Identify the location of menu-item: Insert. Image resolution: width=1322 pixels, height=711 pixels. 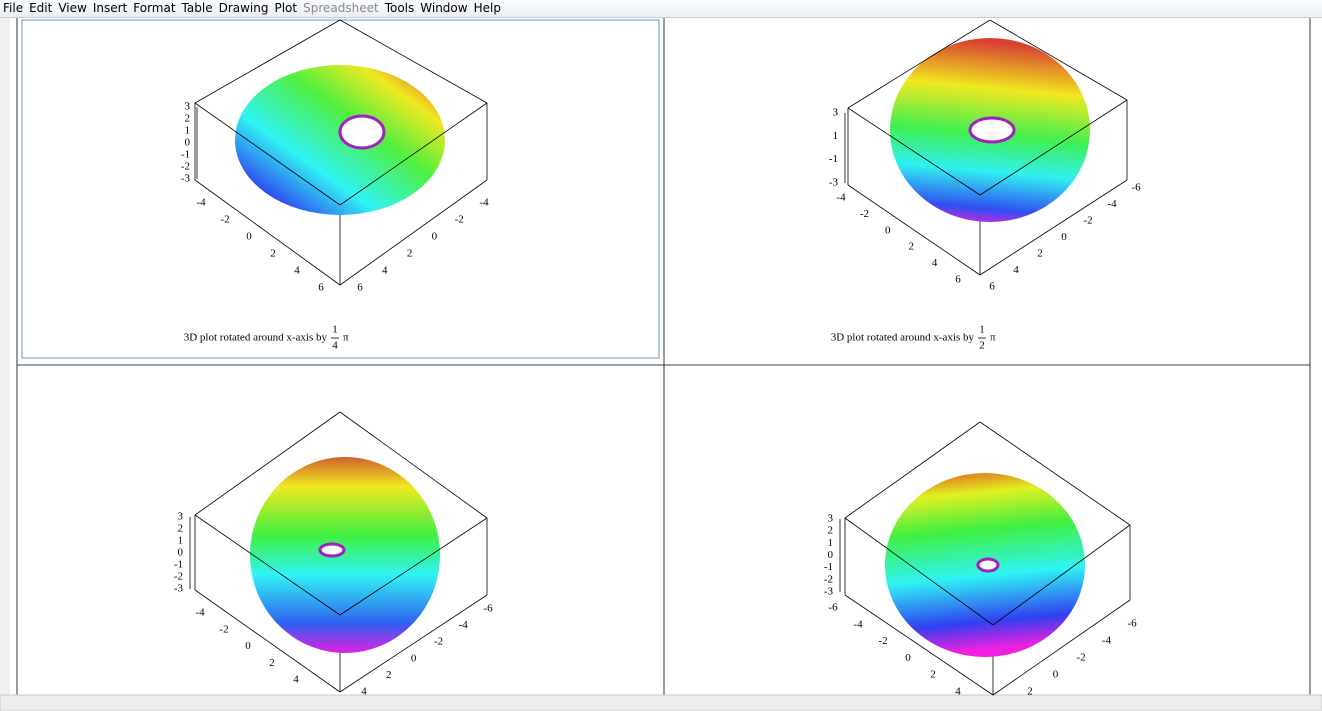
(110, 8).